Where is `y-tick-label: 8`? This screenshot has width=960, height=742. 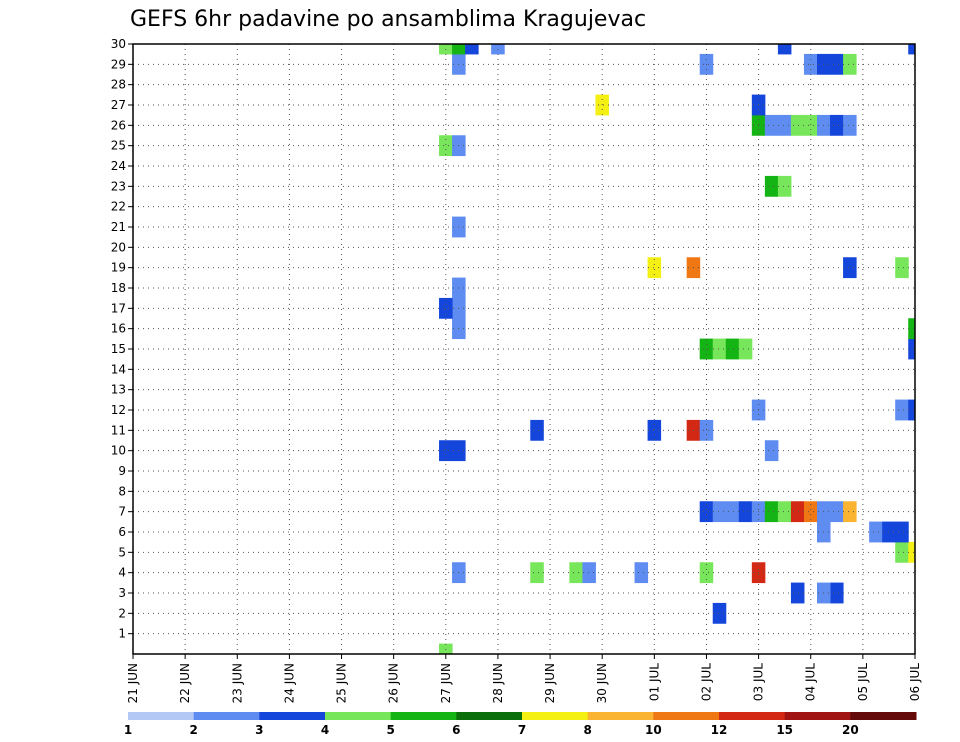
y-tick-label: 8 is located at coordinates (122, 491).